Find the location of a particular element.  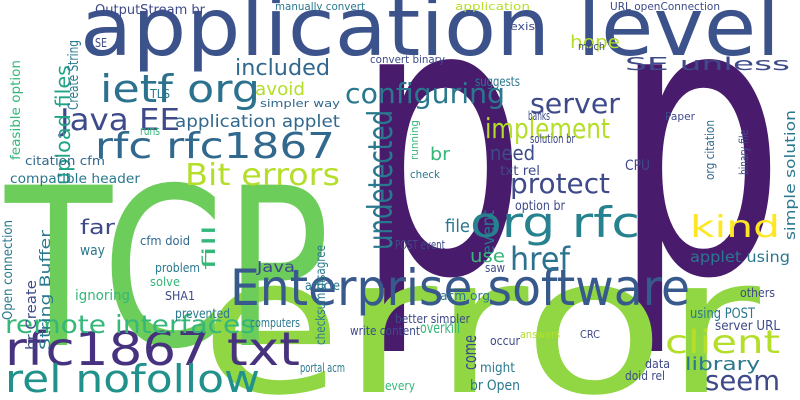

word: Open connection is located at coordinates (8, 270).